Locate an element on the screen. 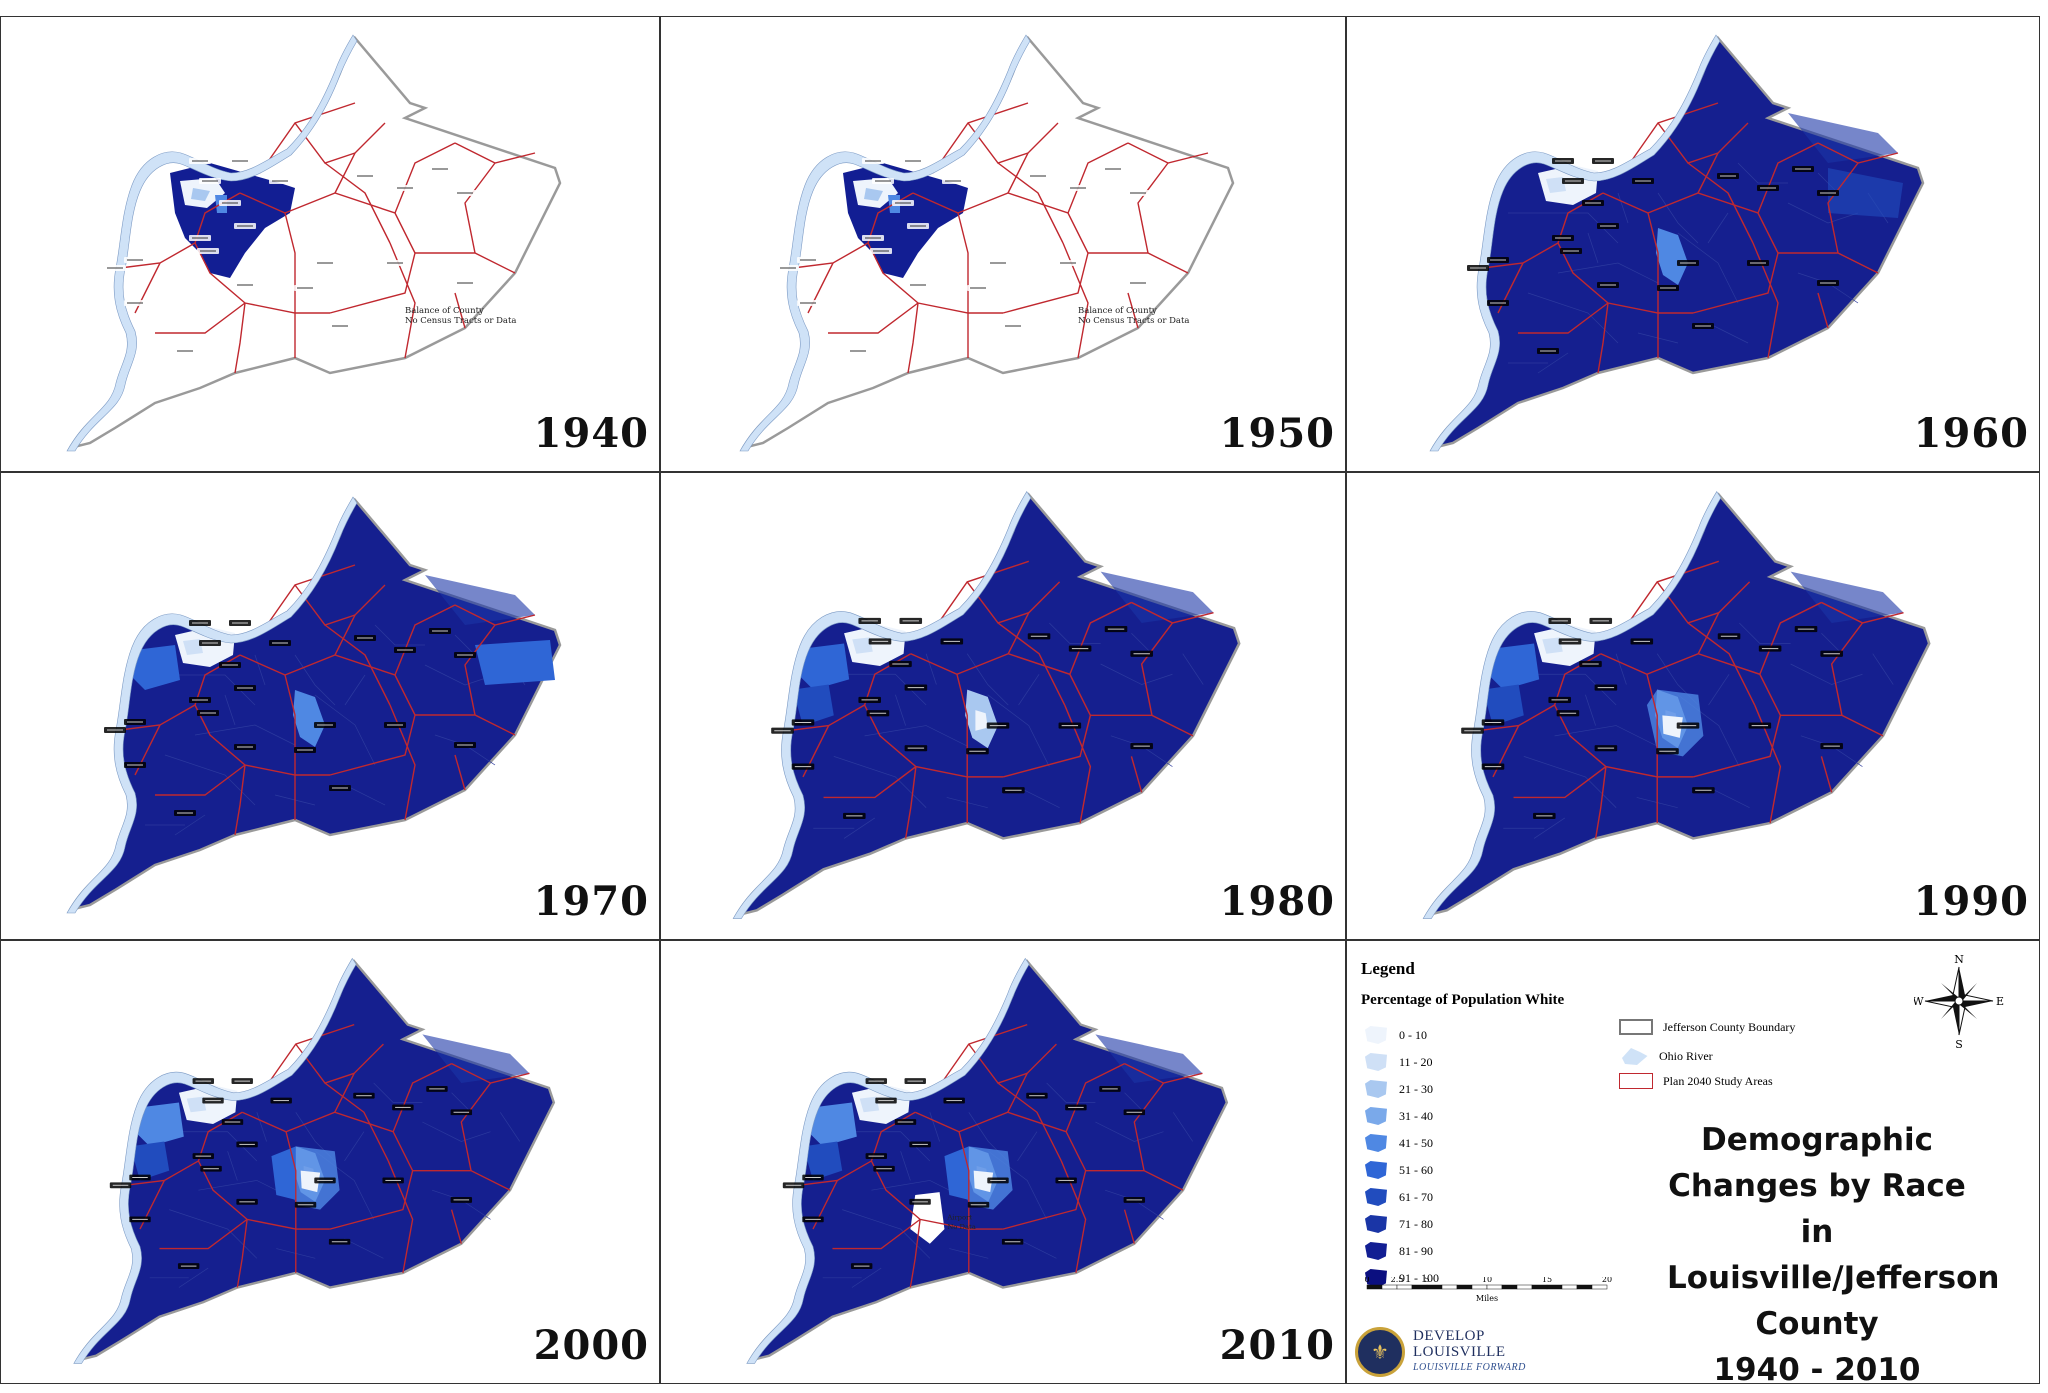 The height and width of the screenshot is (1393, 2048). map-note-1940-0: Balance of County is located at coordinates (444, 311).